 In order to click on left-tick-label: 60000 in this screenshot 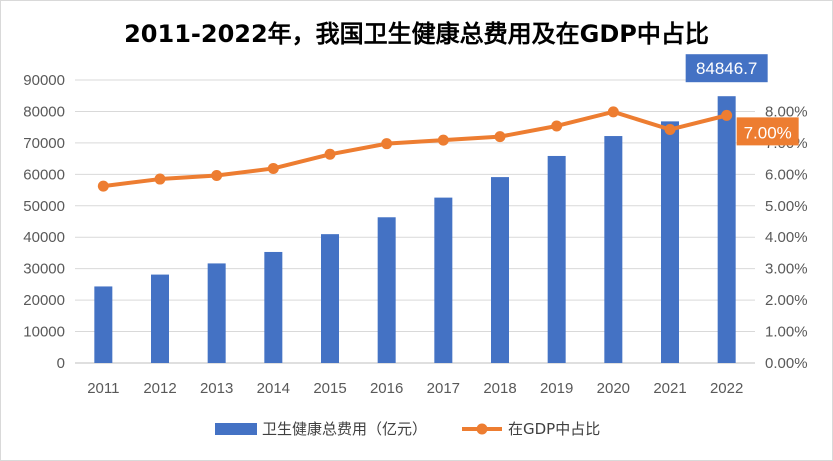, I will do `click(44, 174)`.